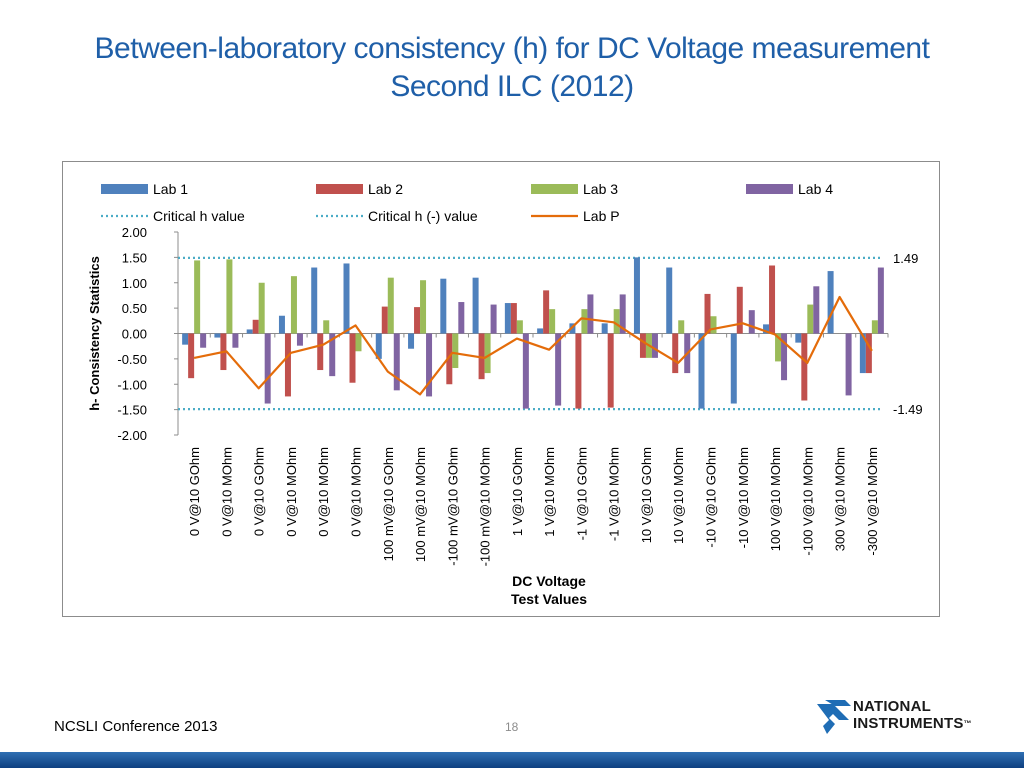 The height and width of the screenshot is (768, 1024). Describe the element at coordinates (136, 726) in the screenshot. I see `footer-text: NCSLI Conference 2013` at that location.